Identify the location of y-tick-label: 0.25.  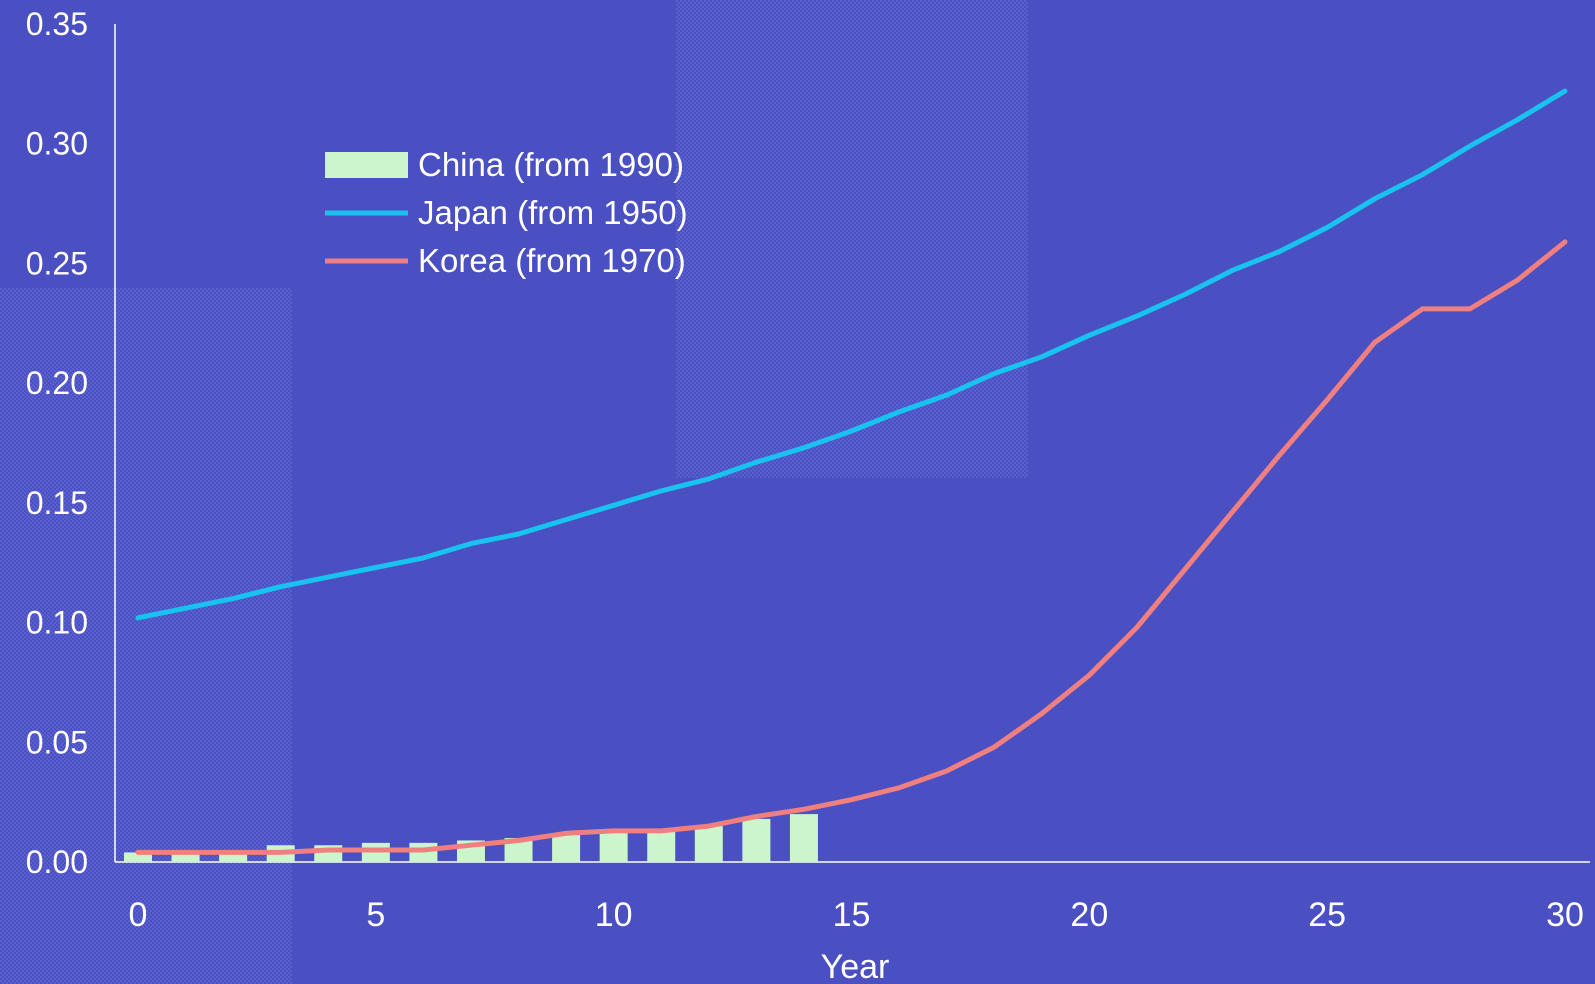
(57, 263).